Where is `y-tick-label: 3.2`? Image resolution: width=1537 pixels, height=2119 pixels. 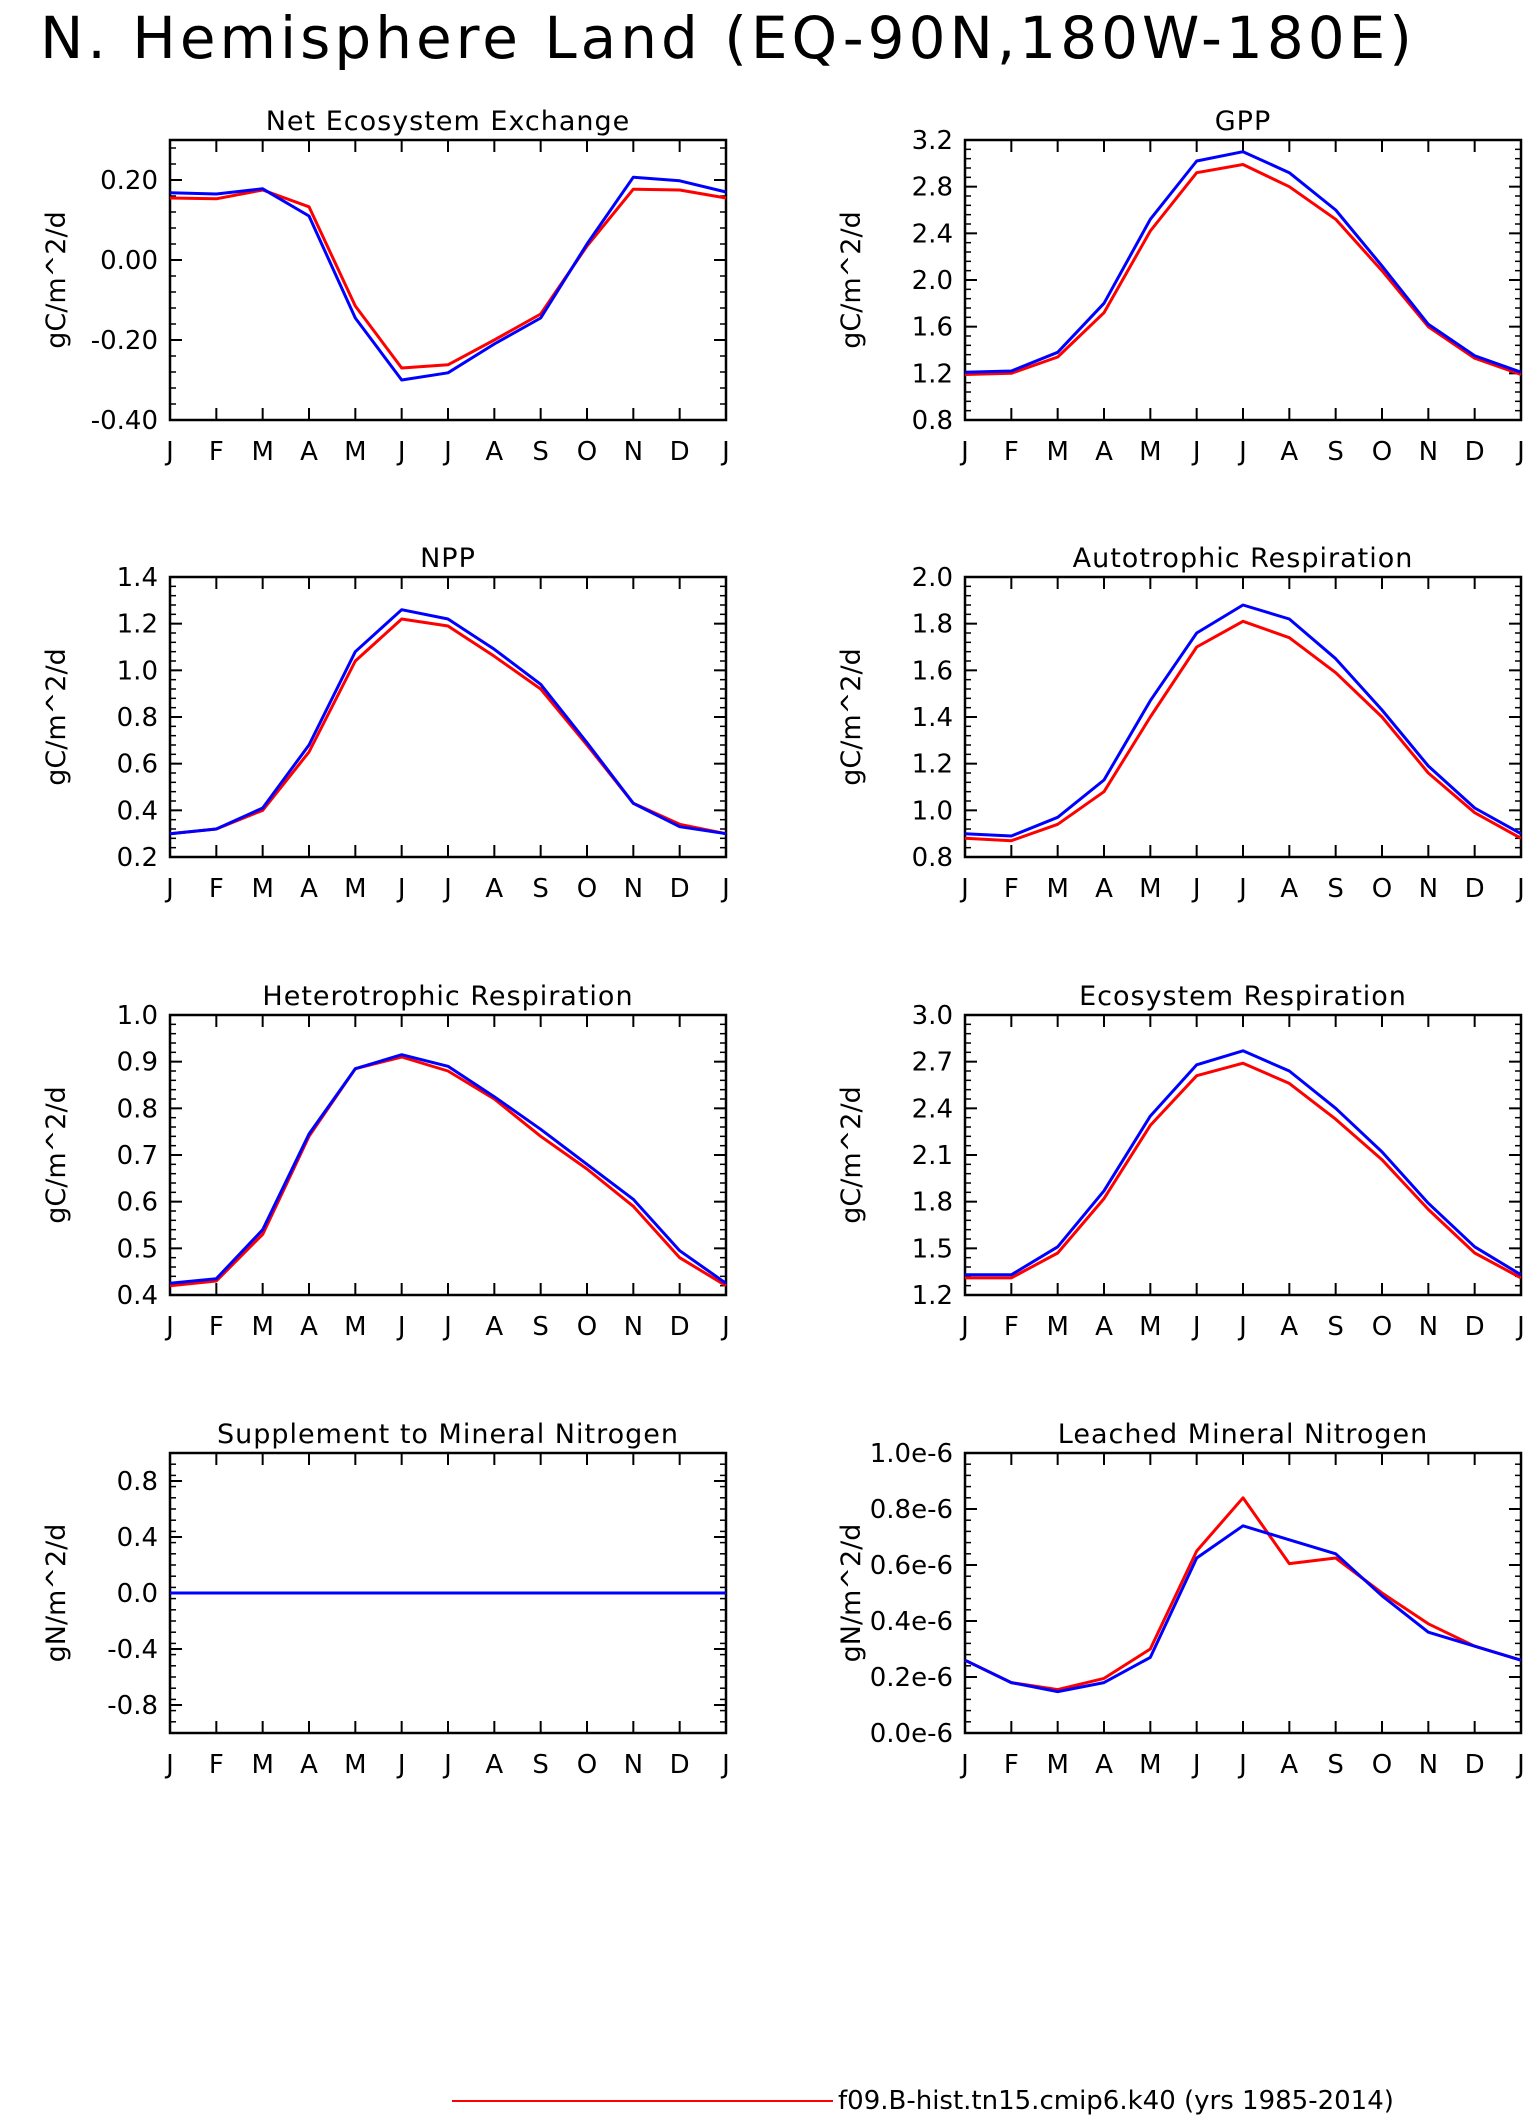 y-tick-label: 3.2 is located at coordinates (932, 141).